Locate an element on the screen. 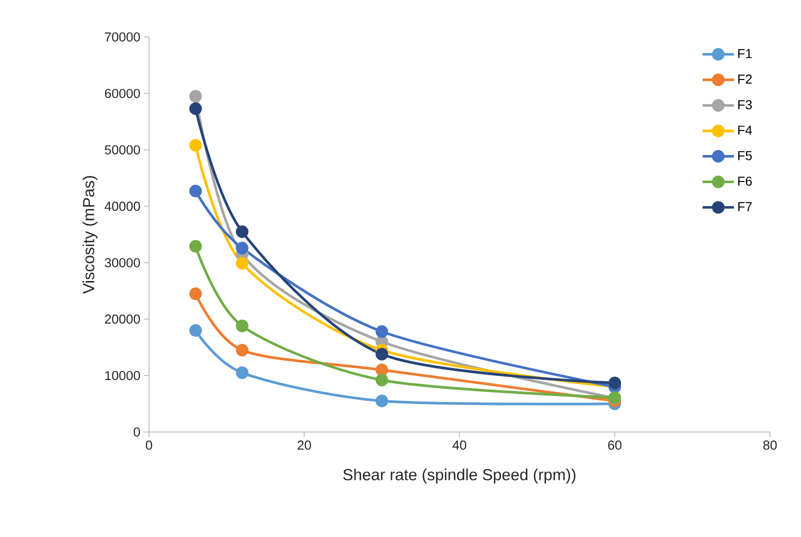 This screenshot has height=537, width=801. y-axis-title: Viscosity (mPas) is located at coordinates (90, 235).